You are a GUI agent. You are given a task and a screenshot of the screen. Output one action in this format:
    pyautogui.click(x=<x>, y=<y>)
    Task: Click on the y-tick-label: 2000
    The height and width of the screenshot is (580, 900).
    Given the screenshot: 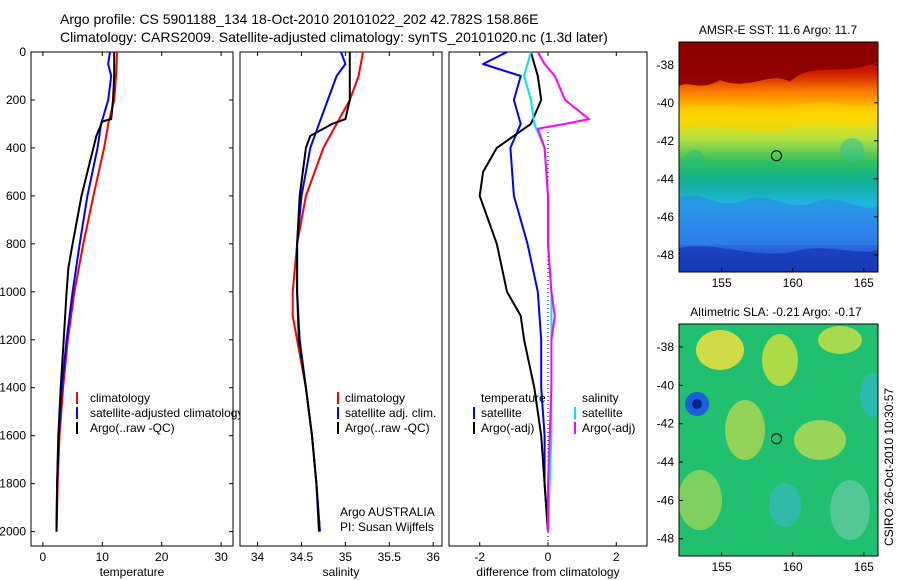 What is the action you would take?
    pyautogui.click(x=13, y=532)
    